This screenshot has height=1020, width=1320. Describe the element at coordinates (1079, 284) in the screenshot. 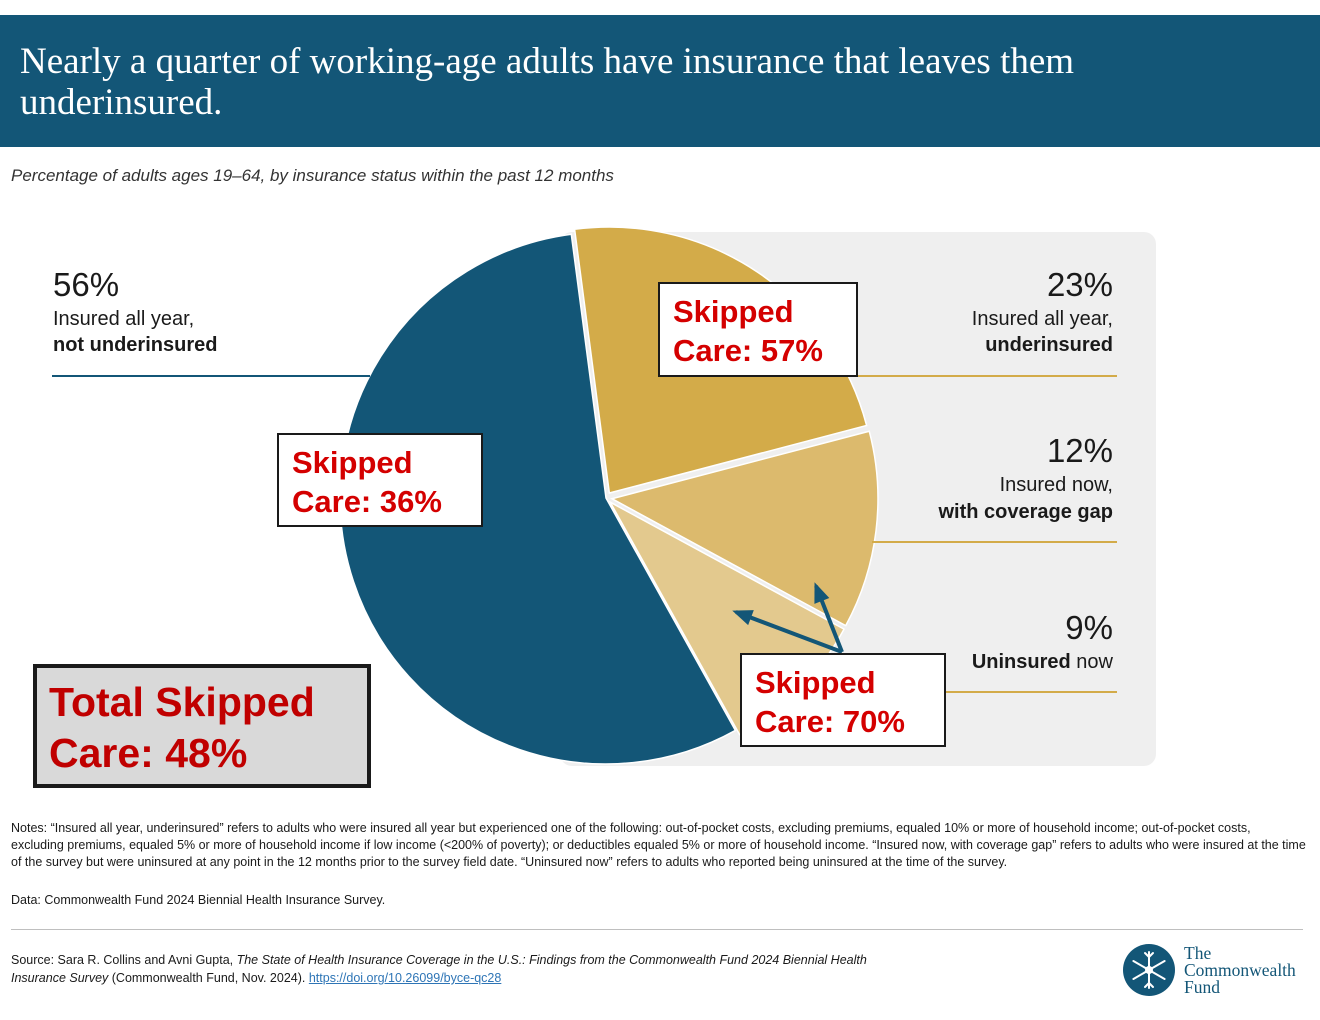

I see `slice-label-pct-underinsured: 23%` at that location.